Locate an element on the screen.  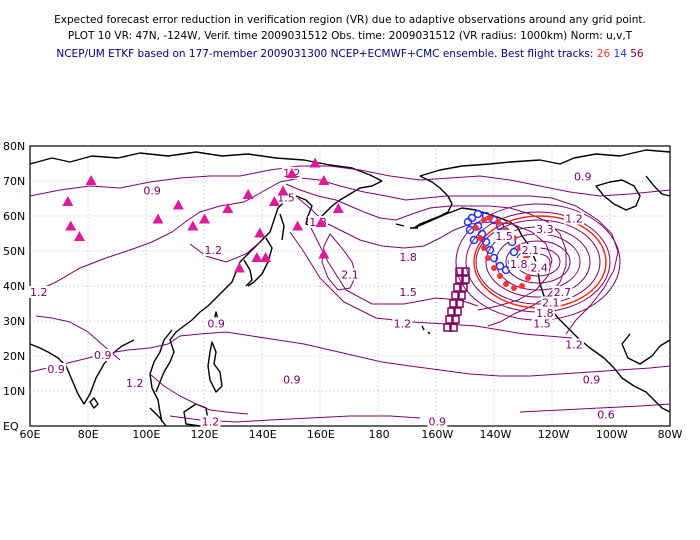
coast-aleutians is located at coordinates (406, 226).